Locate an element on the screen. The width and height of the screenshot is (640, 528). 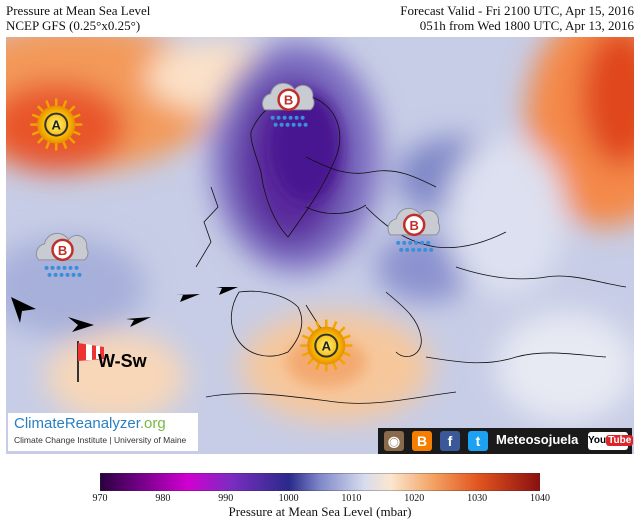
instagram-icon: ◉ is located at coordinates (394, 441).